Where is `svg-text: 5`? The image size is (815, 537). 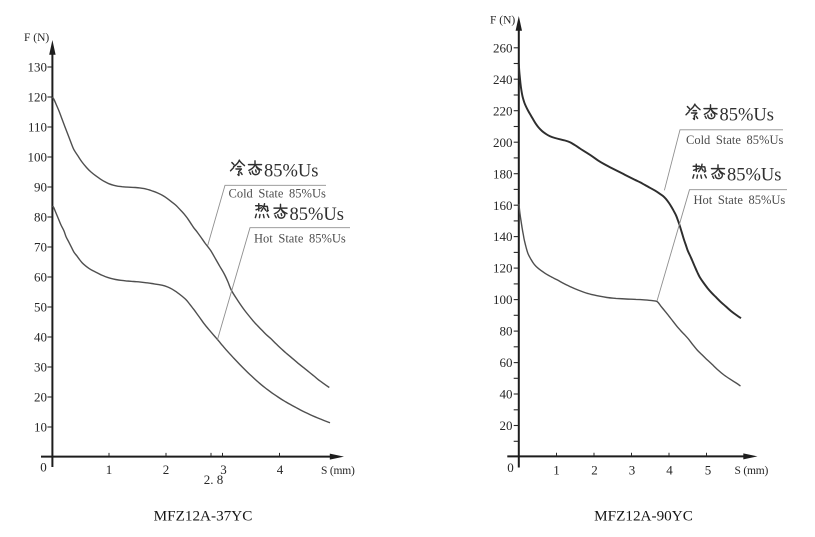
svg-text: 5 is located at coordinates (708, 470).